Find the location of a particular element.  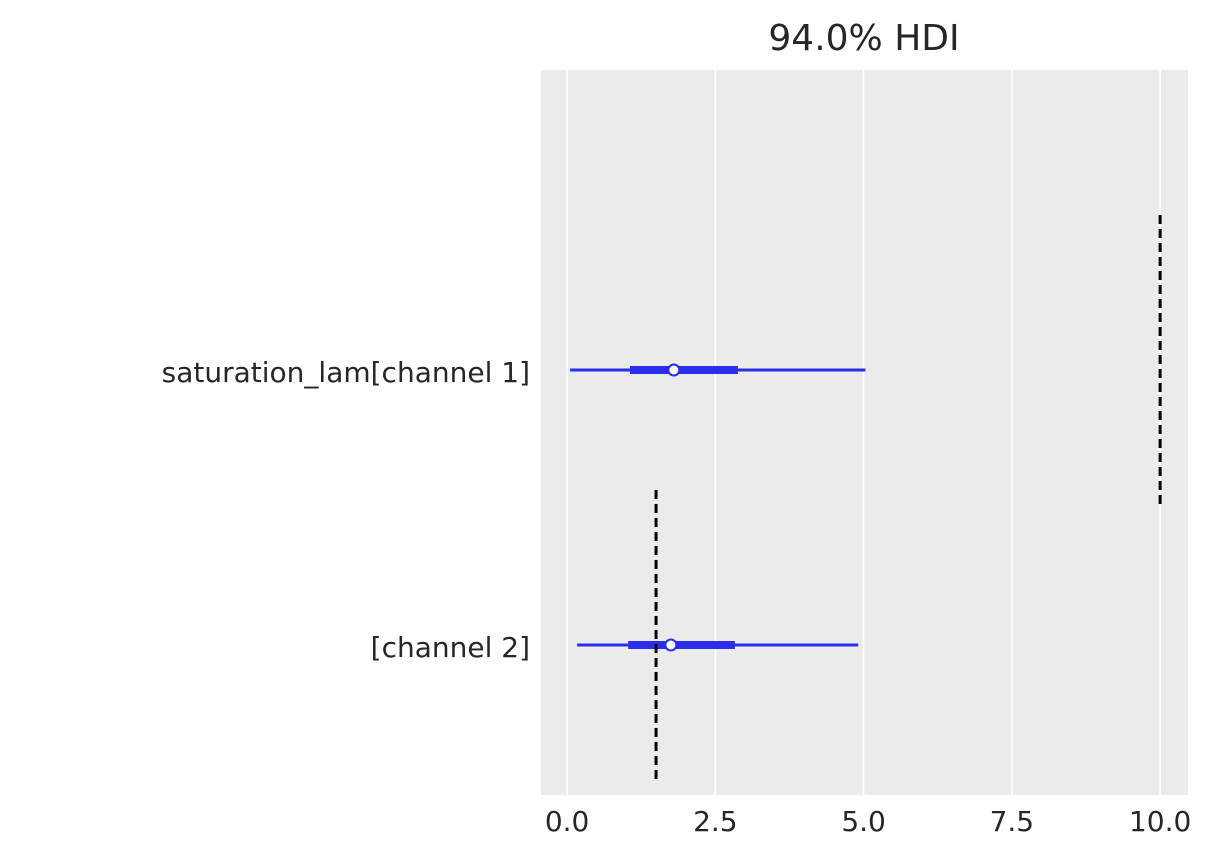

x-tick-label: 0.0 is located at coordinates (567, 821).